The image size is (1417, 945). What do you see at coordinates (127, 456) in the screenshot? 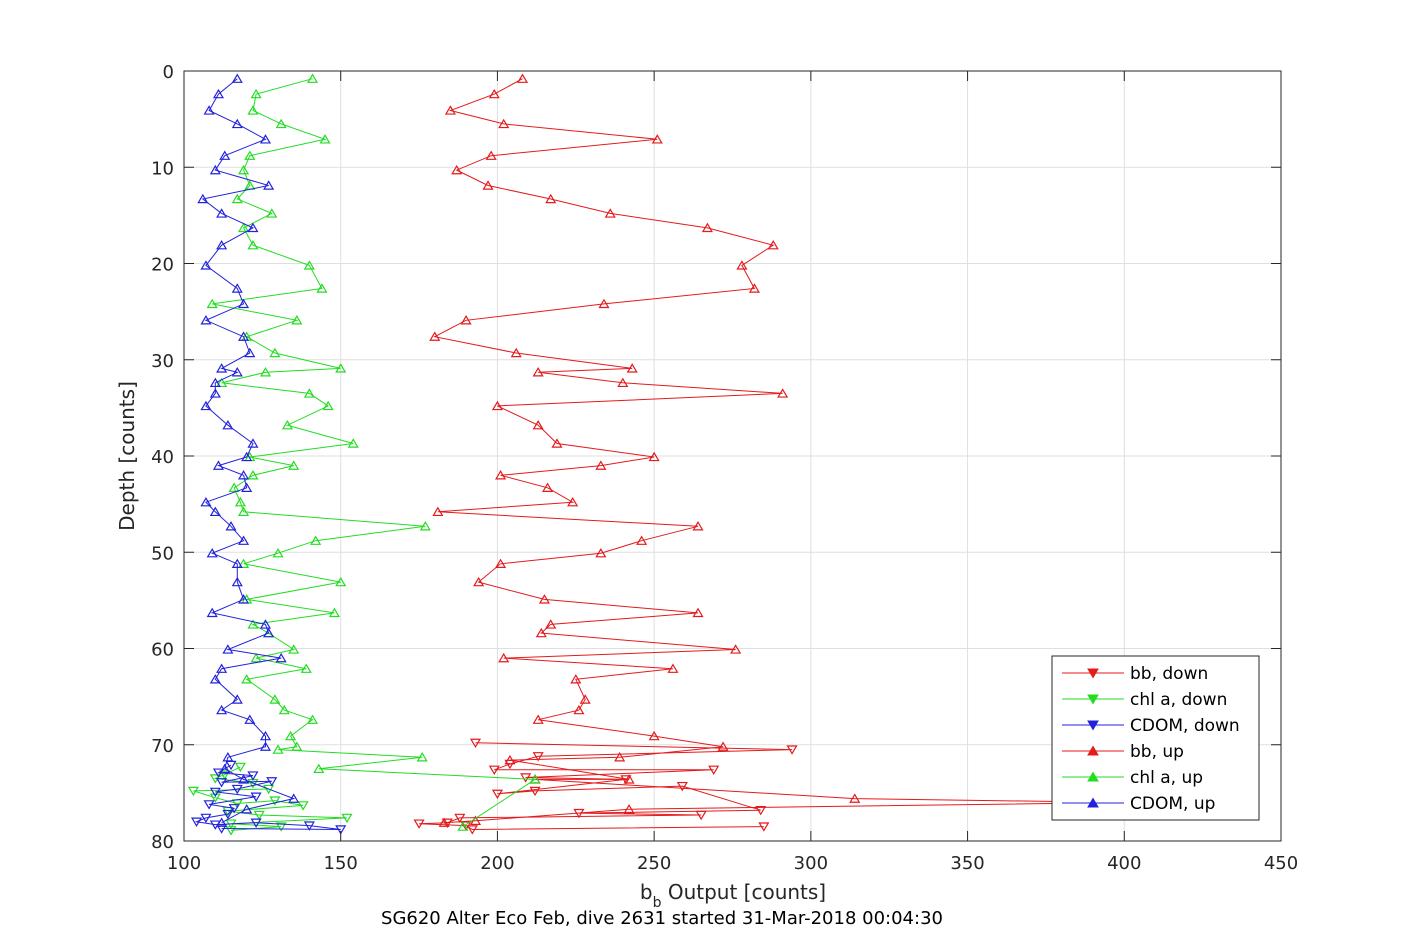
I see `y-axis-label: Depth [counts]` at bounding box center [127, 456].